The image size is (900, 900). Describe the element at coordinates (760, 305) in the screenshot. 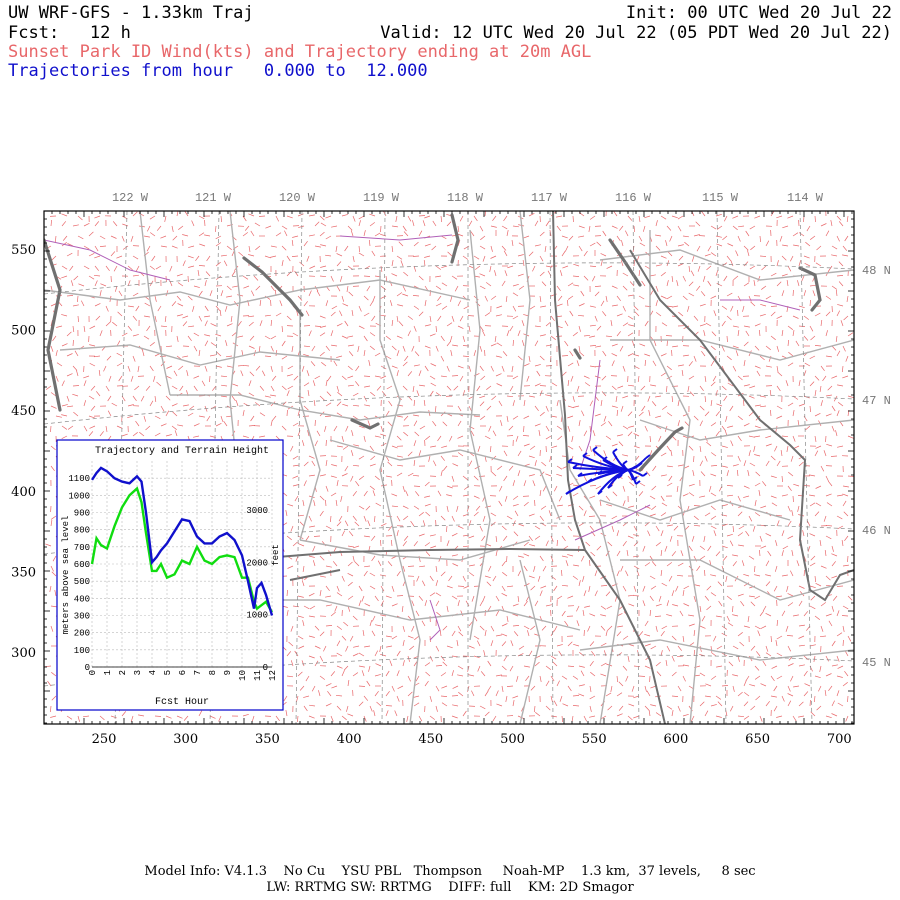

I see `river` at that location.